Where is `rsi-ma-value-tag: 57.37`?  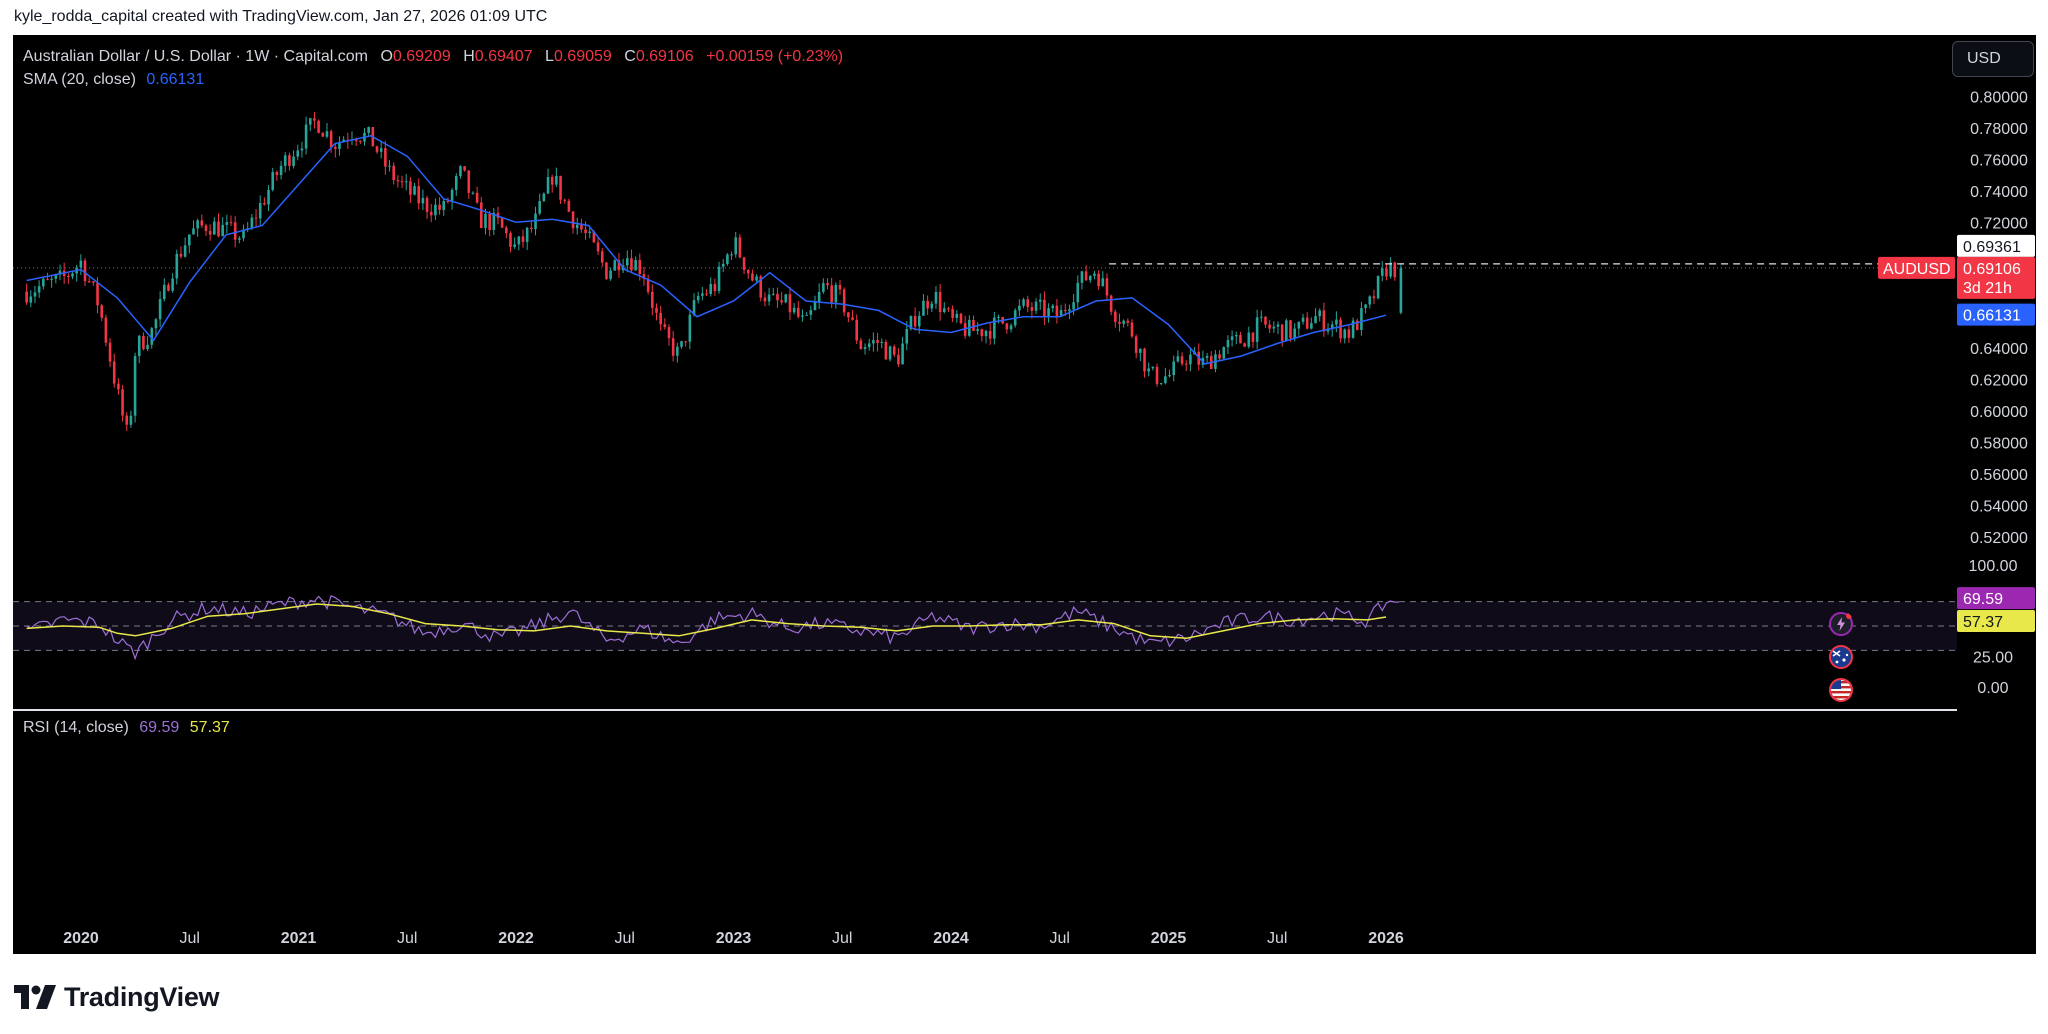
rsi-ma-value-tag: 57.37 is located at coordinates (1996, 621).